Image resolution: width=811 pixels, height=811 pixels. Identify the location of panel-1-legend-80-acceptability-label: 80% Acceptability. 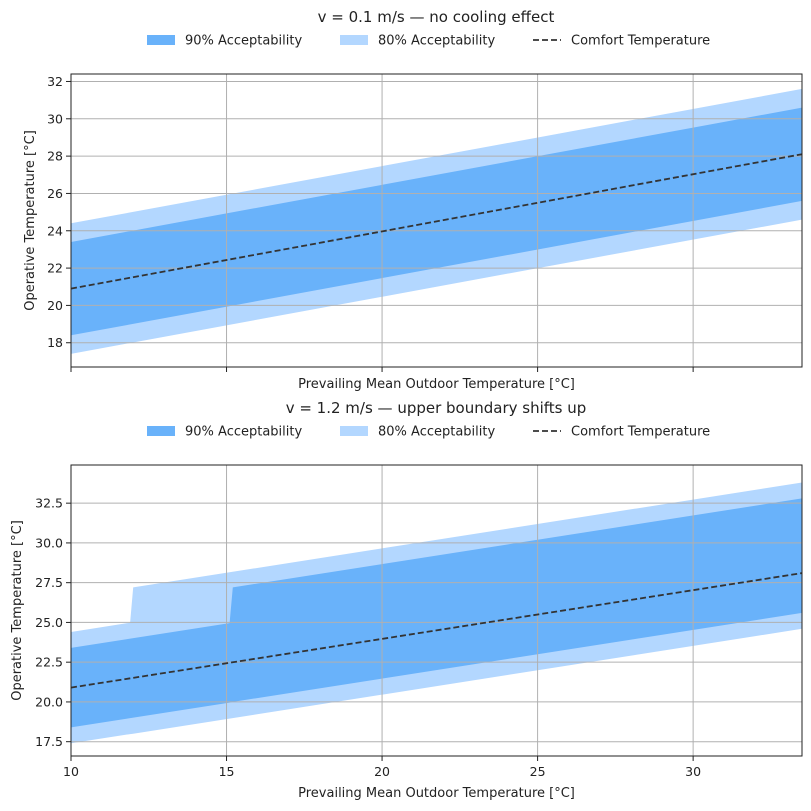
(436, 41).